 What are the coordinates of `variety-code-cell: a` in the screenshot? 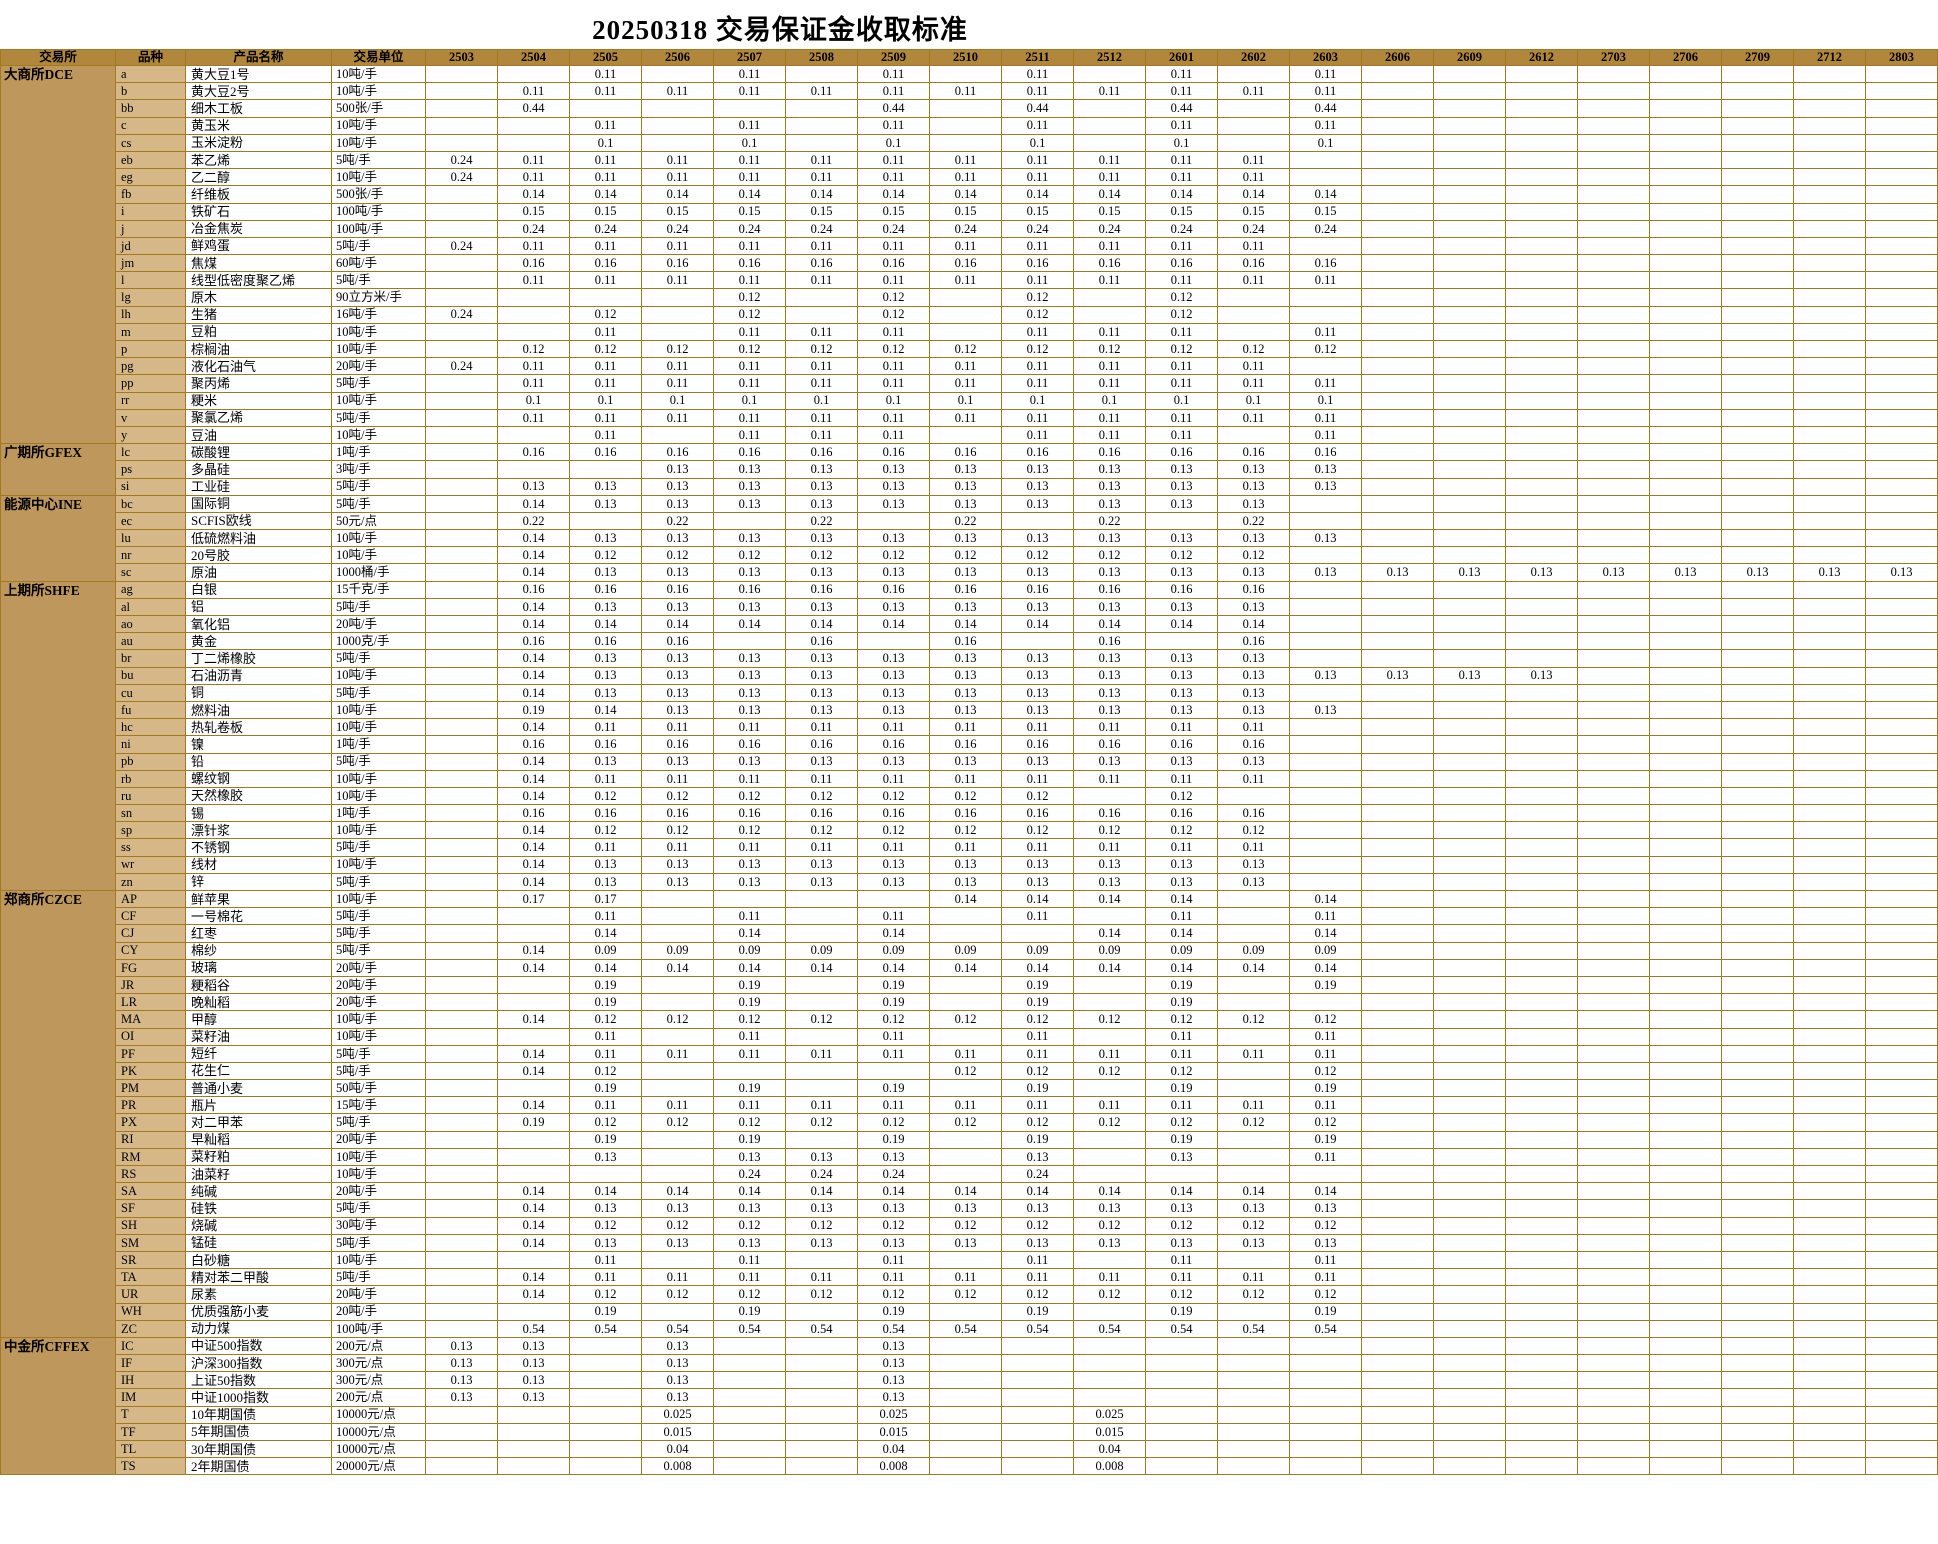 It's located at (150, 74).